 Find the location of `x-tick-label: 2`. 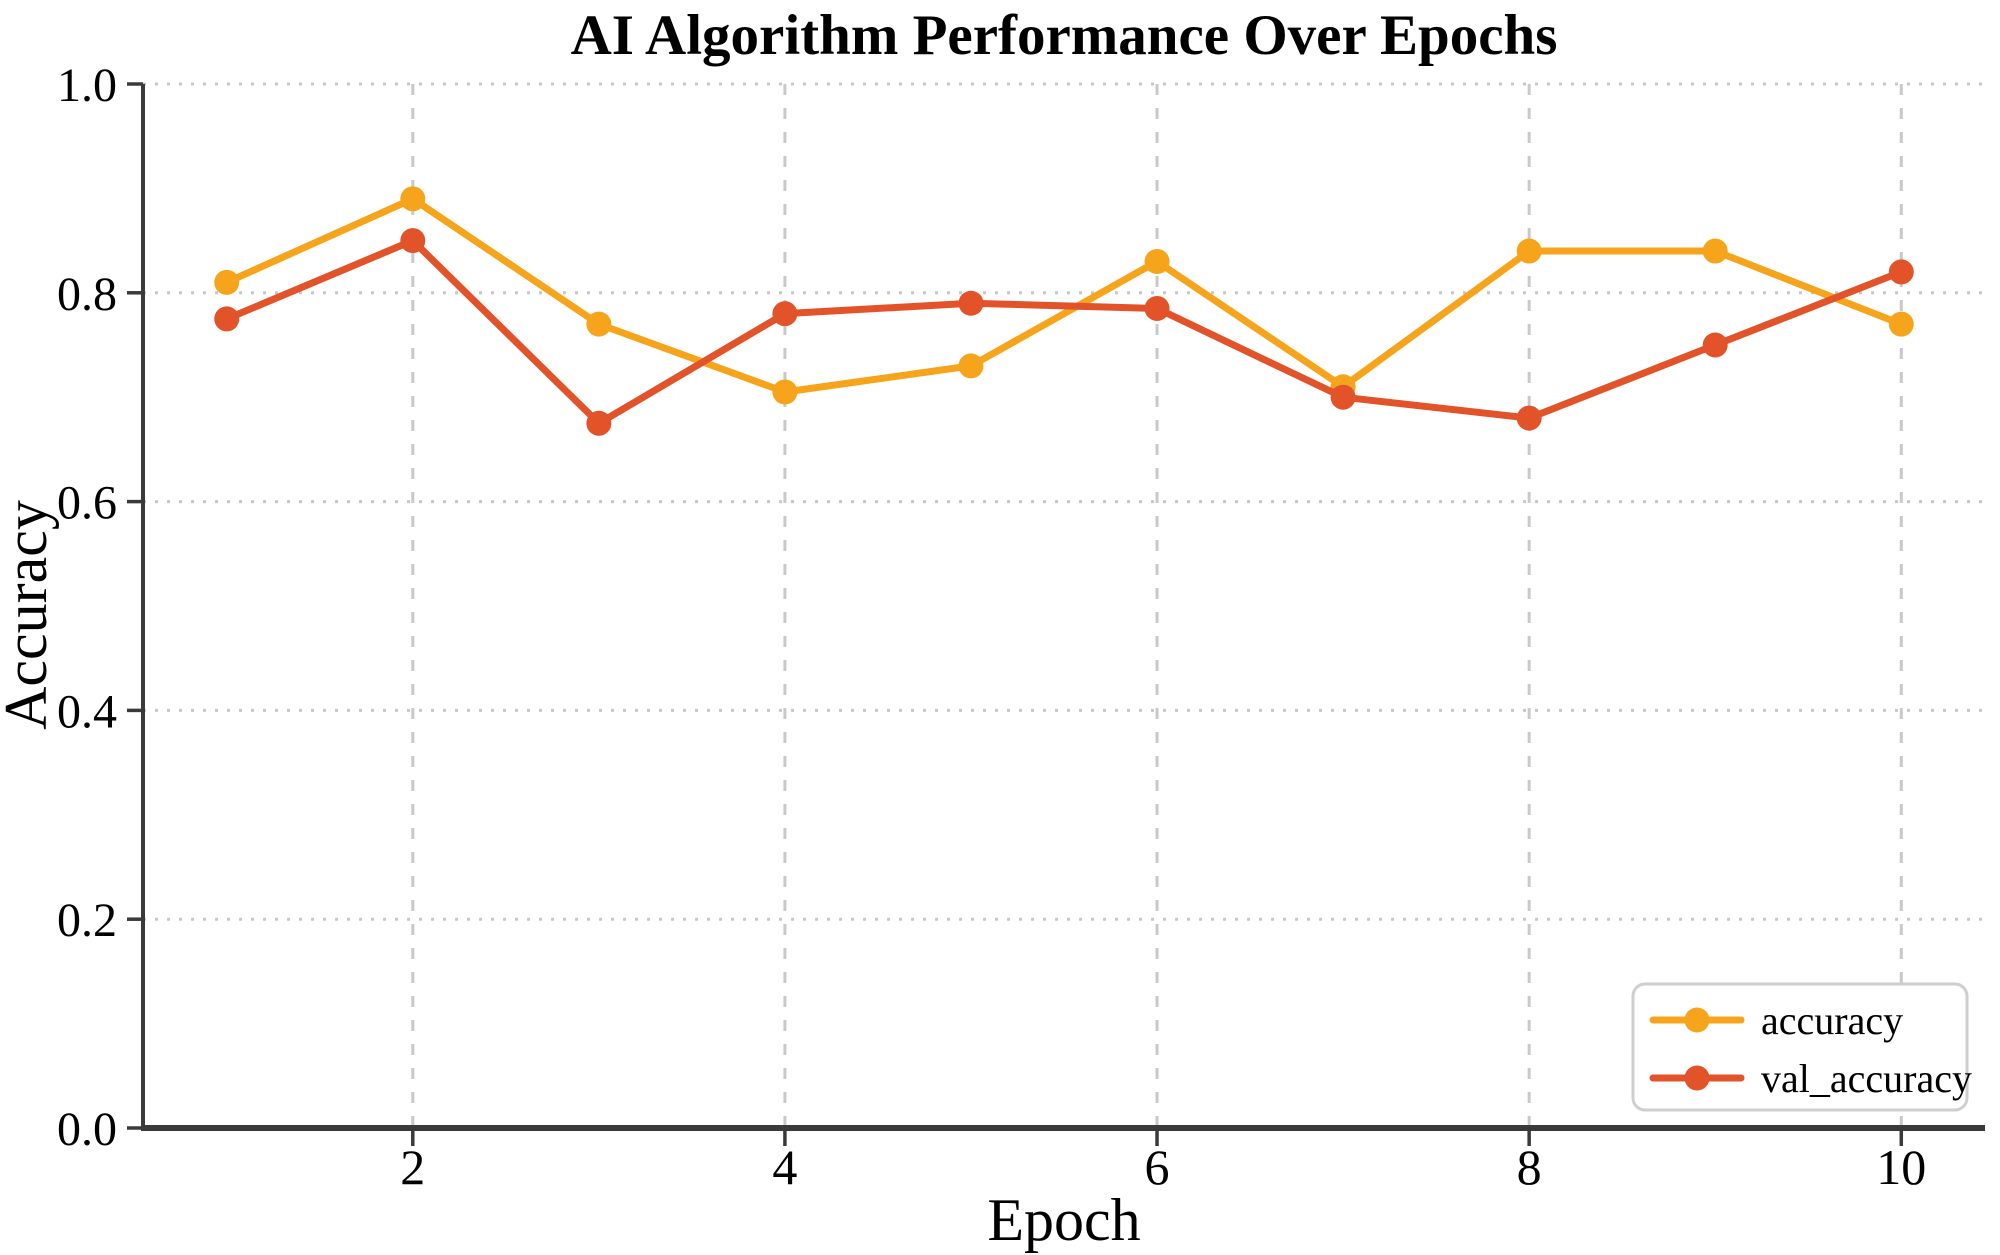

x-tick-label: 2 is located at coordinates (412, 1167).